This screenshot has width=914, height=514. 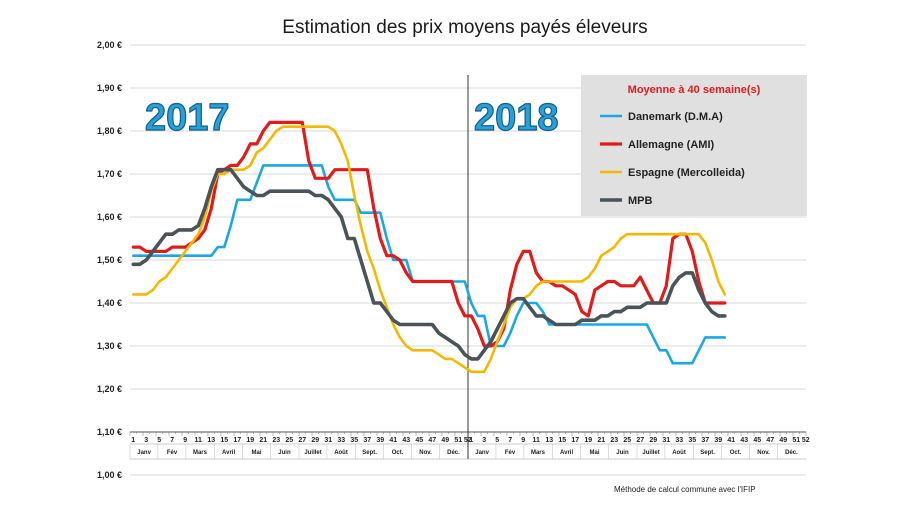 I want to click on month-label: Nov., so click(x=425, y=453).